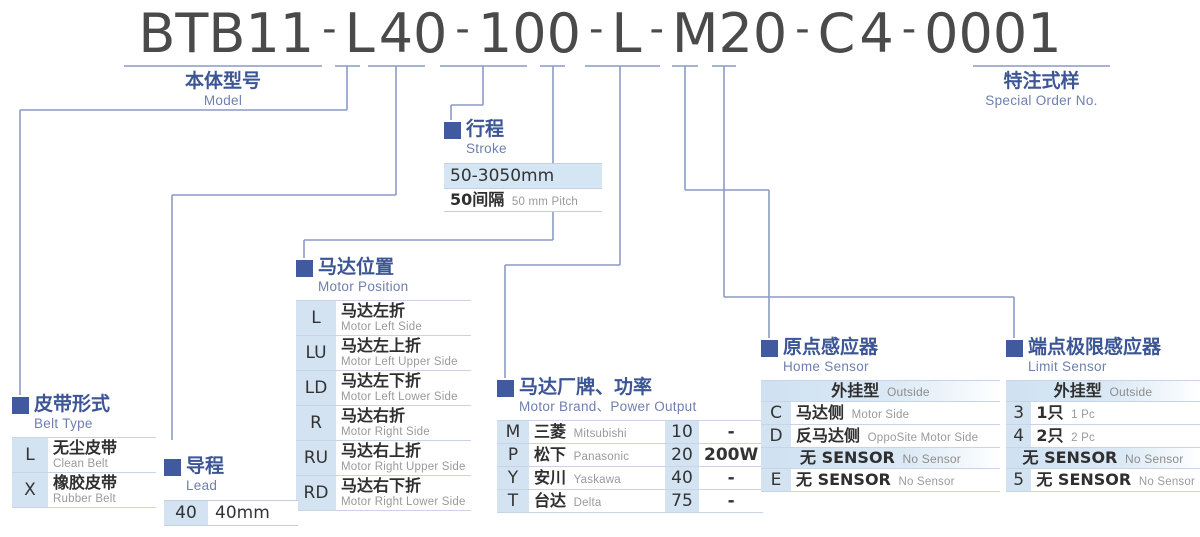 This screenshot has width=1200, height=537. What do you see at coordinates (30, 490) in the screenshot?
I see `belt-type-code: X` at bounding box center [30, 490].